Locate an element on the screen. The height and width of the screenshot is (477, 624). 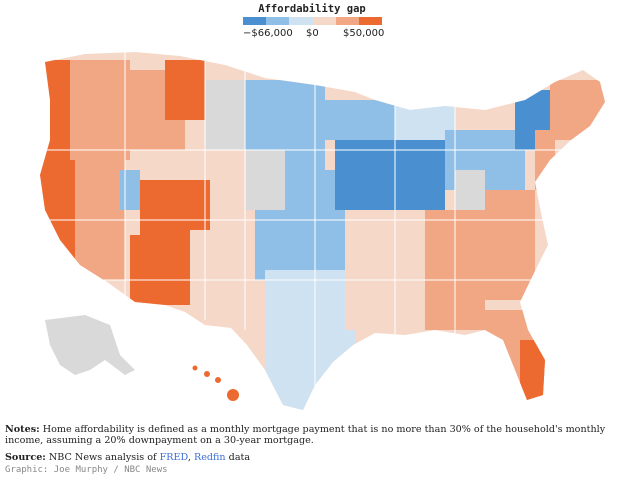
source-text: NBC News analysis of is located at coordinates (102, 457).